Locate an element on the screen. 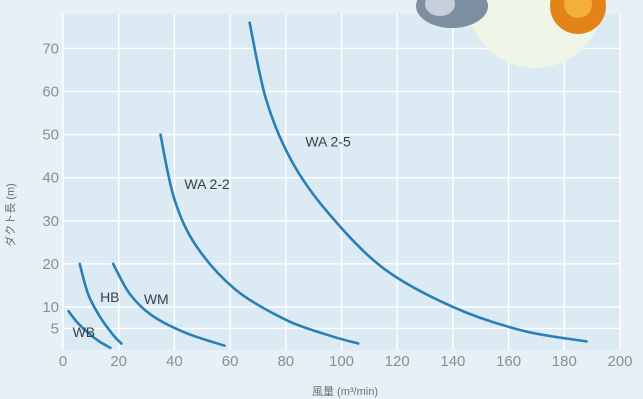  series-label-wb: WB is located at coordinates (84, 332).